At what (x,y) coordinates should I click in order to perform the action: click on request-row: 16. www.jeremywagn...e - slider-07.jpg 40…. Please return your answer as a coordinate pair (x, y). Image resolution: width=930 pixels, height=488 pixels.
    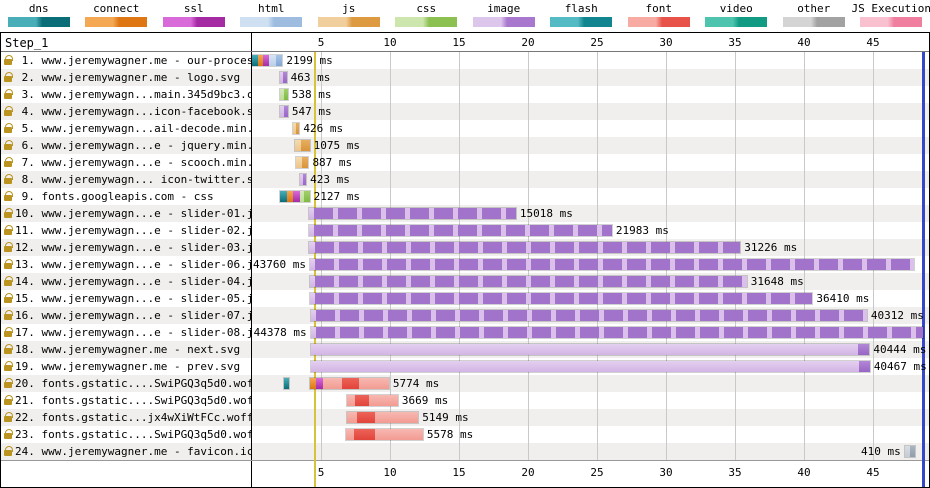
    Looking at the image, I should click on (465, 315).